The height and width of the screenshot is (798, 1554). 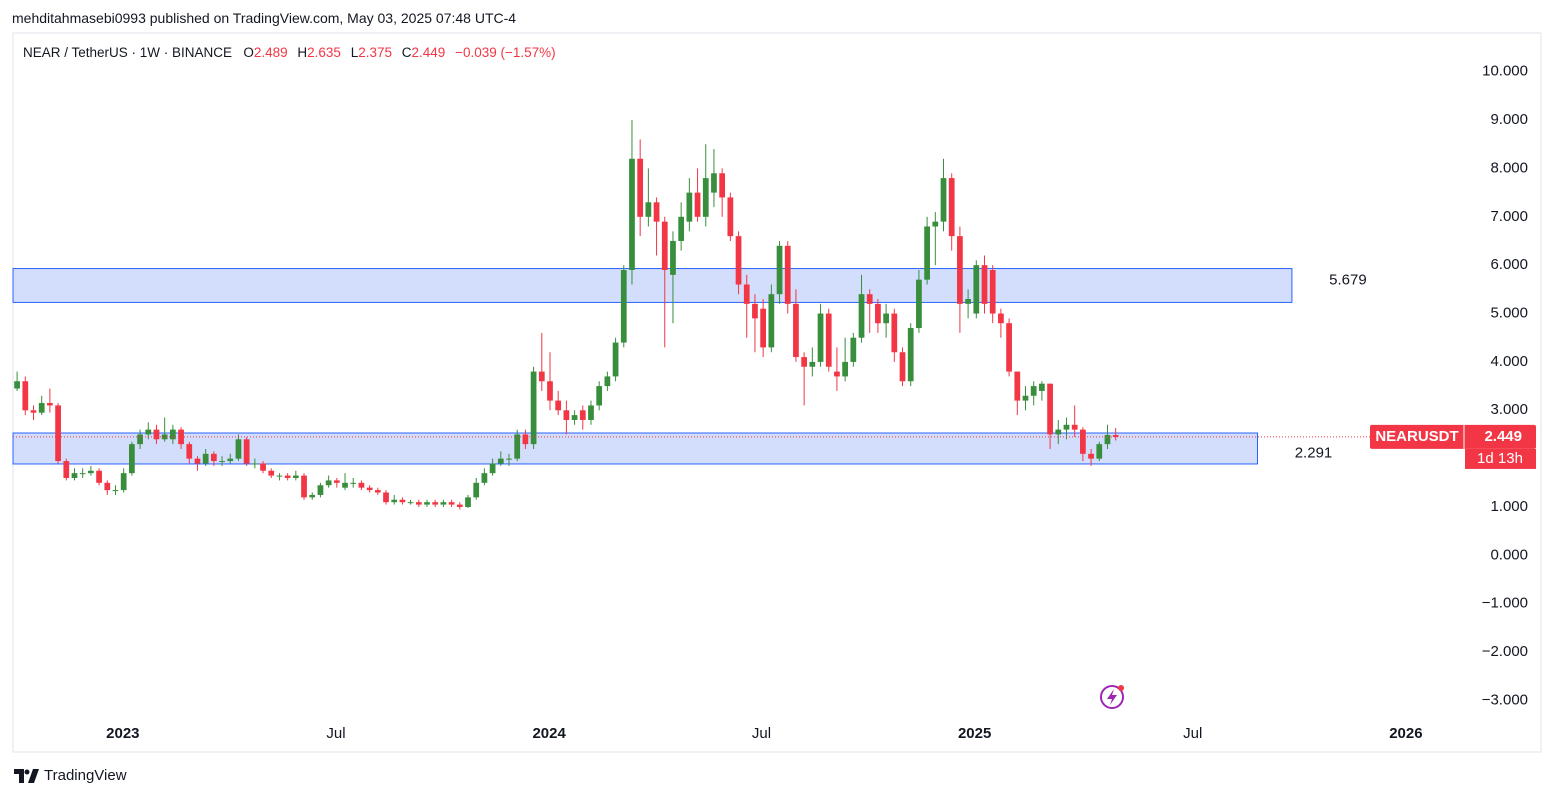 I want to click on y-tick-label: 9.000, so click(x=1509, y=119).